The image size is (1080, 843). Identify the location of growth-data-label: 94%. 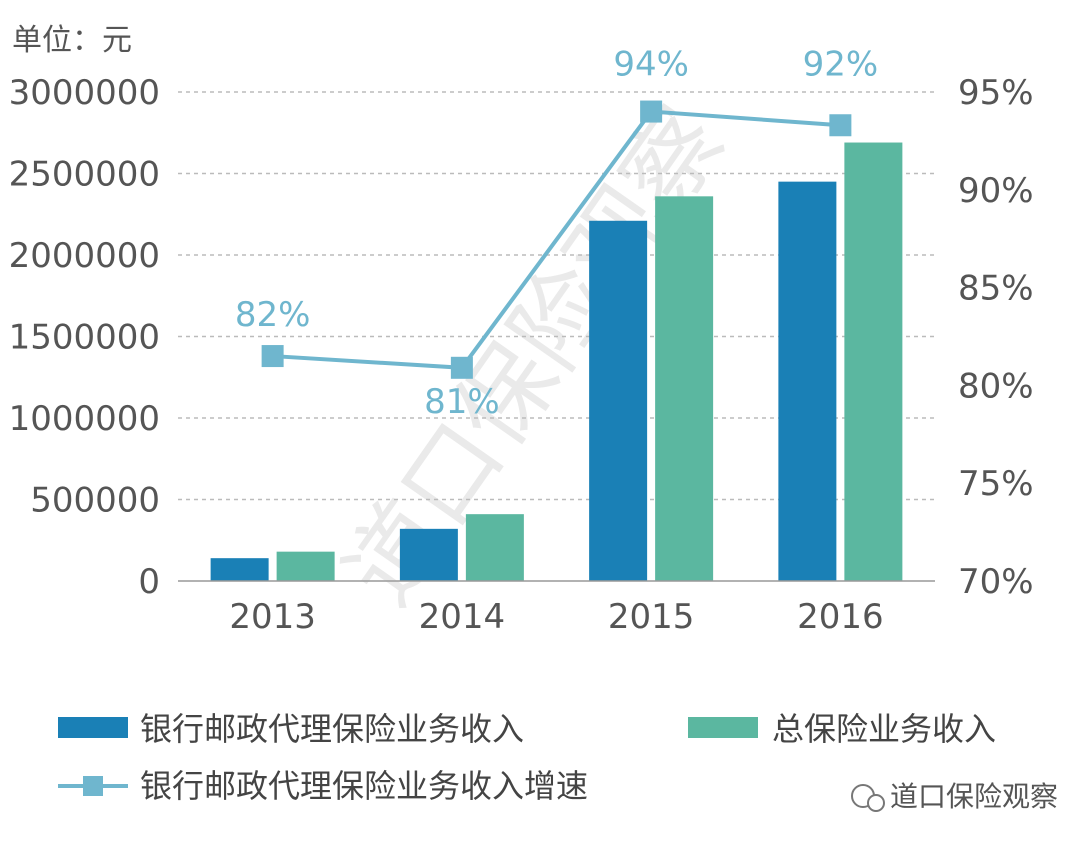
(651, 65).